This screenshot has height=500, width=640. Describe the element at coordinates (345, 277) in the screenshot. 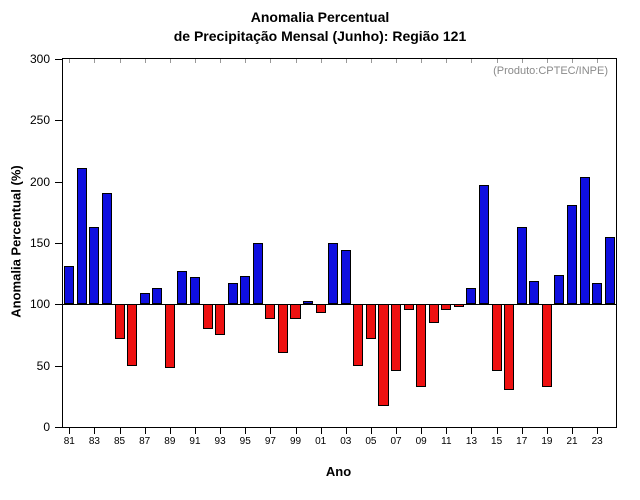

I see `bar-2003` at that location.